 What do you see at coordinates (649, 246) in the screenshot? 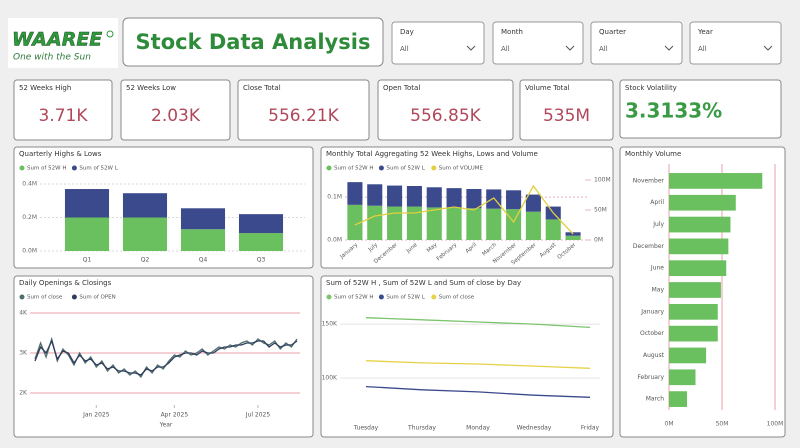
I see `y-tick-label: December` at bounding box center [649, 246].